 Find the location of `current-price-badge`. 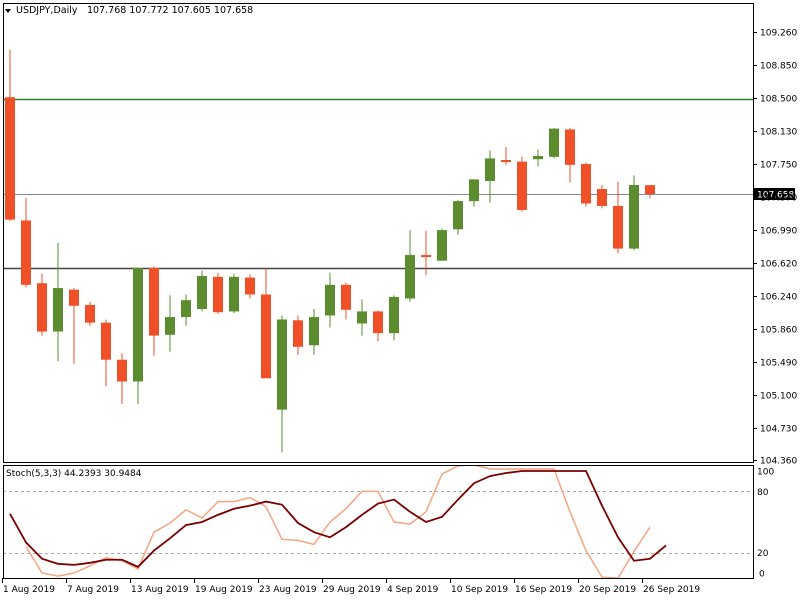

current-price-badge is located at coordinates (774, 194).